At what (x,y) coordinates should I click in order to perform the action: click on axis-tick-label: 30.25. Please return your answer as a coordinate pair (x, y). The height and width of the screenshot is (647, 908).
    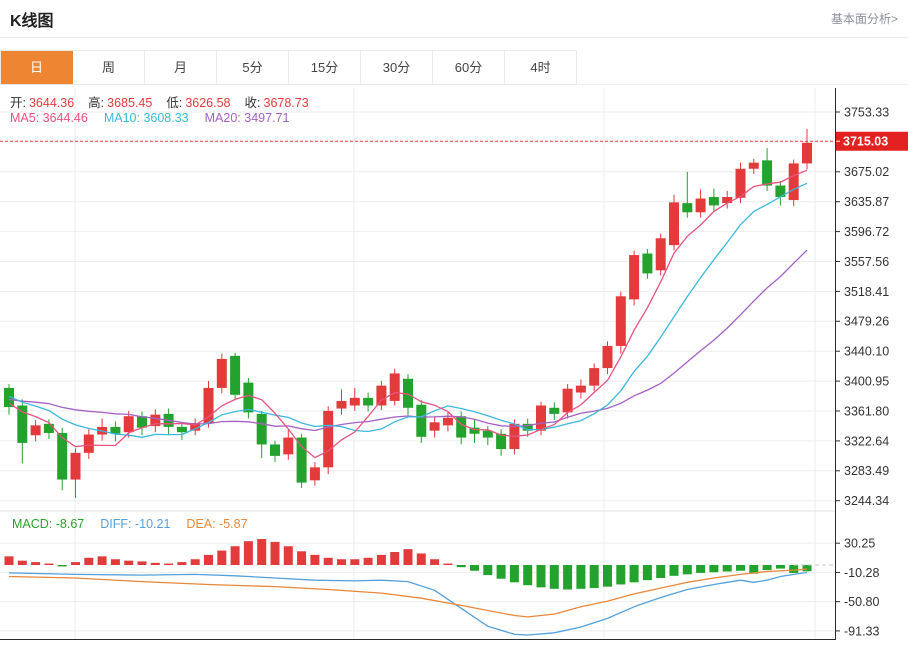
    Looking at the image, I should click on (859, 544).